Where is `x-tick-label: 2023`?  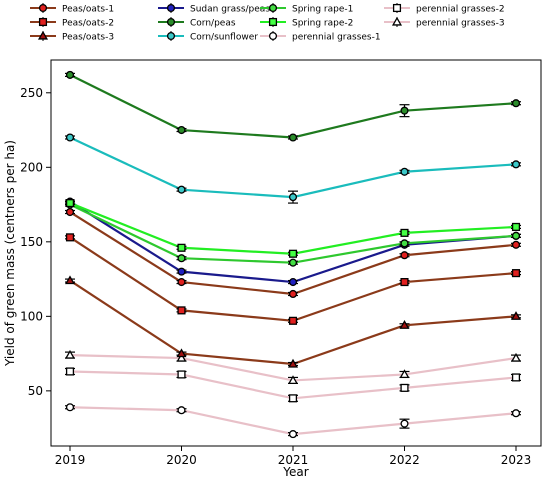
x-tick-label: 2023 is located at coordinates (516, 460).